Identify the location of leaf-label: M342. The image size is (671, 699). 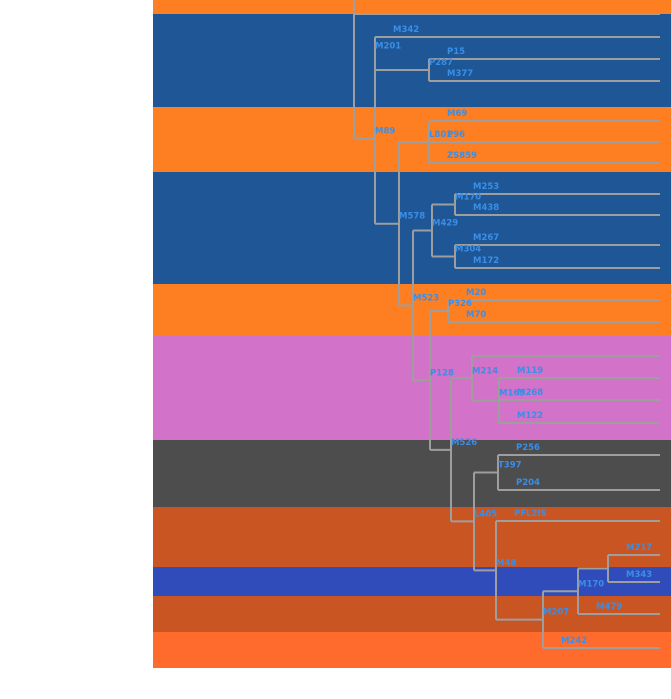
(406, 30).